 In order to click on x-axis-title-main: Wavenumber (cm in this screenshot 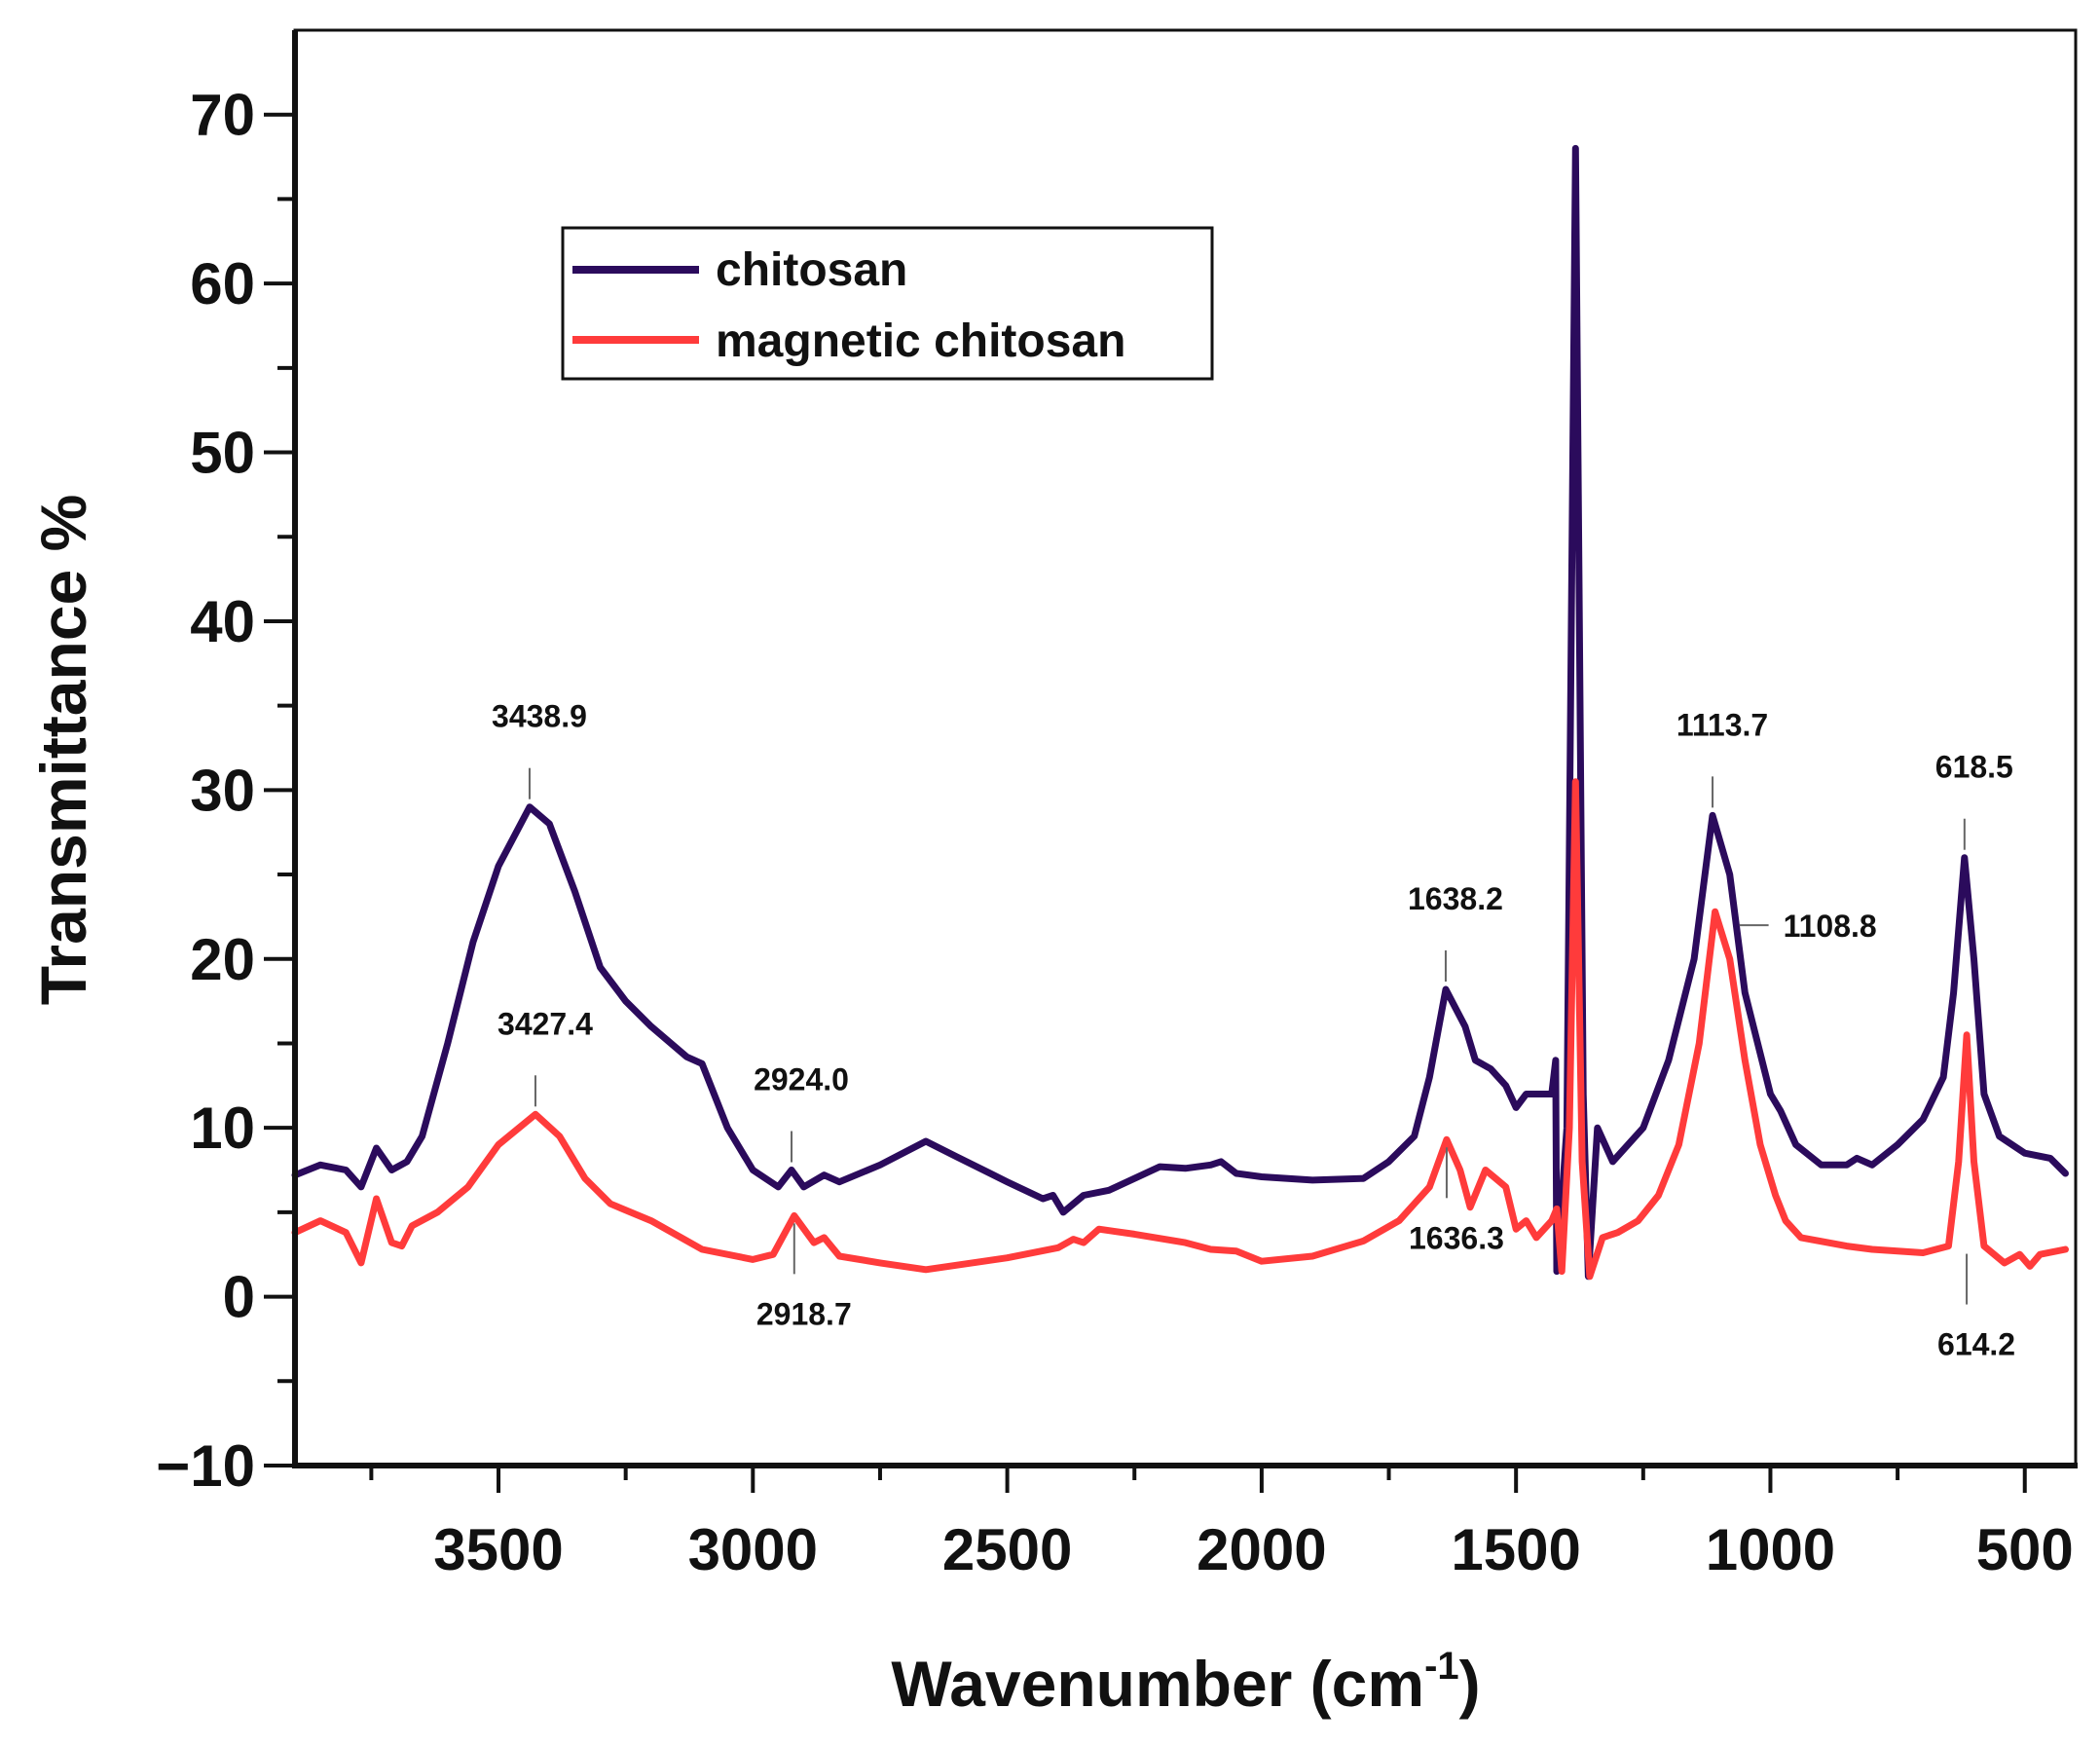, I will do `click(1157, 1684)`.